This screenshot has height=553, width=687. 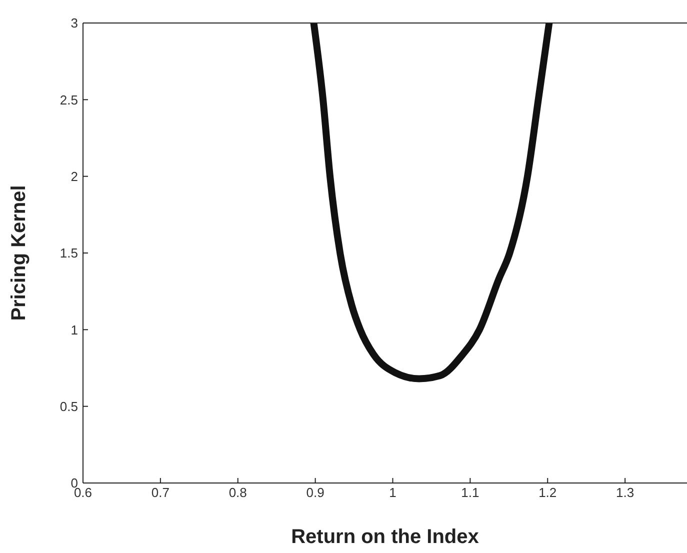 What do you see at coordinates (69, 253) in the screenshot?
I see `y-tick-label: 1.5` at bounding box center [69, 253].